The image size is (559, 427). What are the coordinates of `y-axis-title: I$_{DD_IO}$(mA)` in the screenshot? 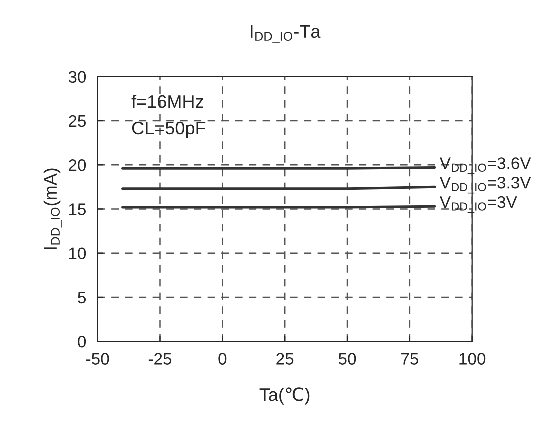 It's located at (53, 209).